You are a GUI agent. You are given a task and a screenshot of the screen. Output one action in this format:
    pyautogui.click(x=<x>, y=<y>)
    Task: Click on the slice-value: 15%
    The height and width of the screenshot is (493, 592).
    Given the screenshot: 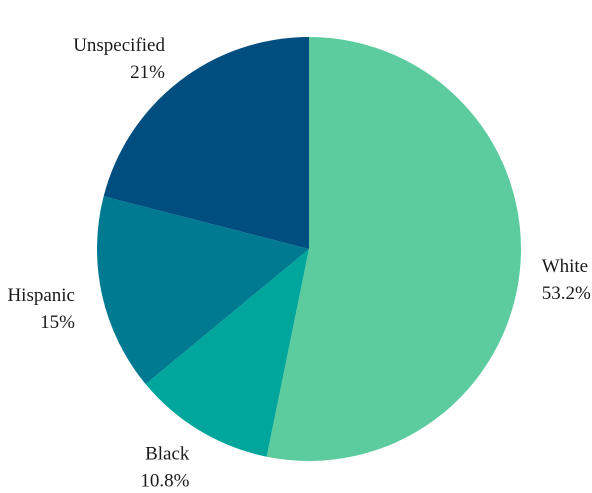 What is the action you would take?
    pyautogui.click(x=57, y=322)
    